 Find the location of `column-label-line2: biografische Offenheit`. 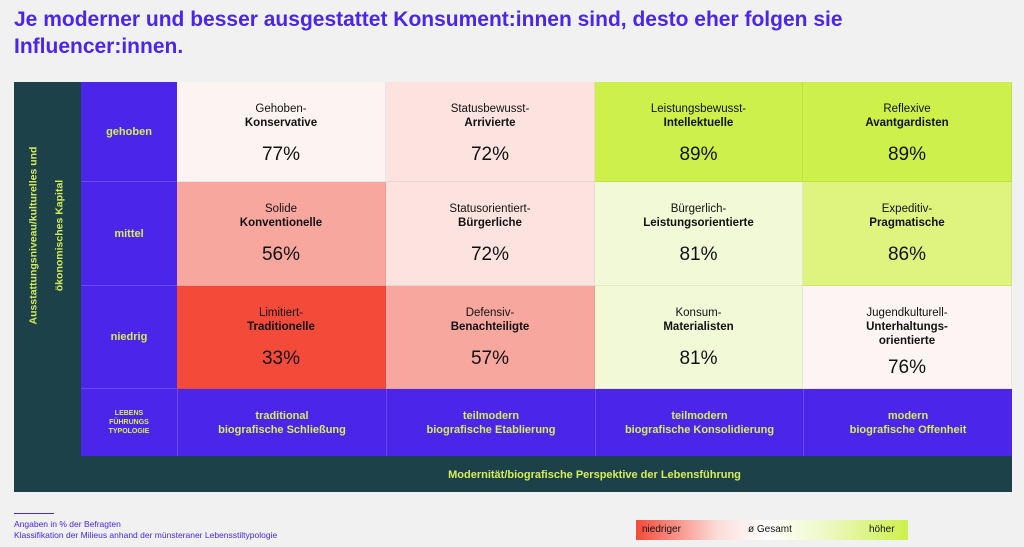

column-label-line2: biografische Offenheit is located at coordinates (908, 429).